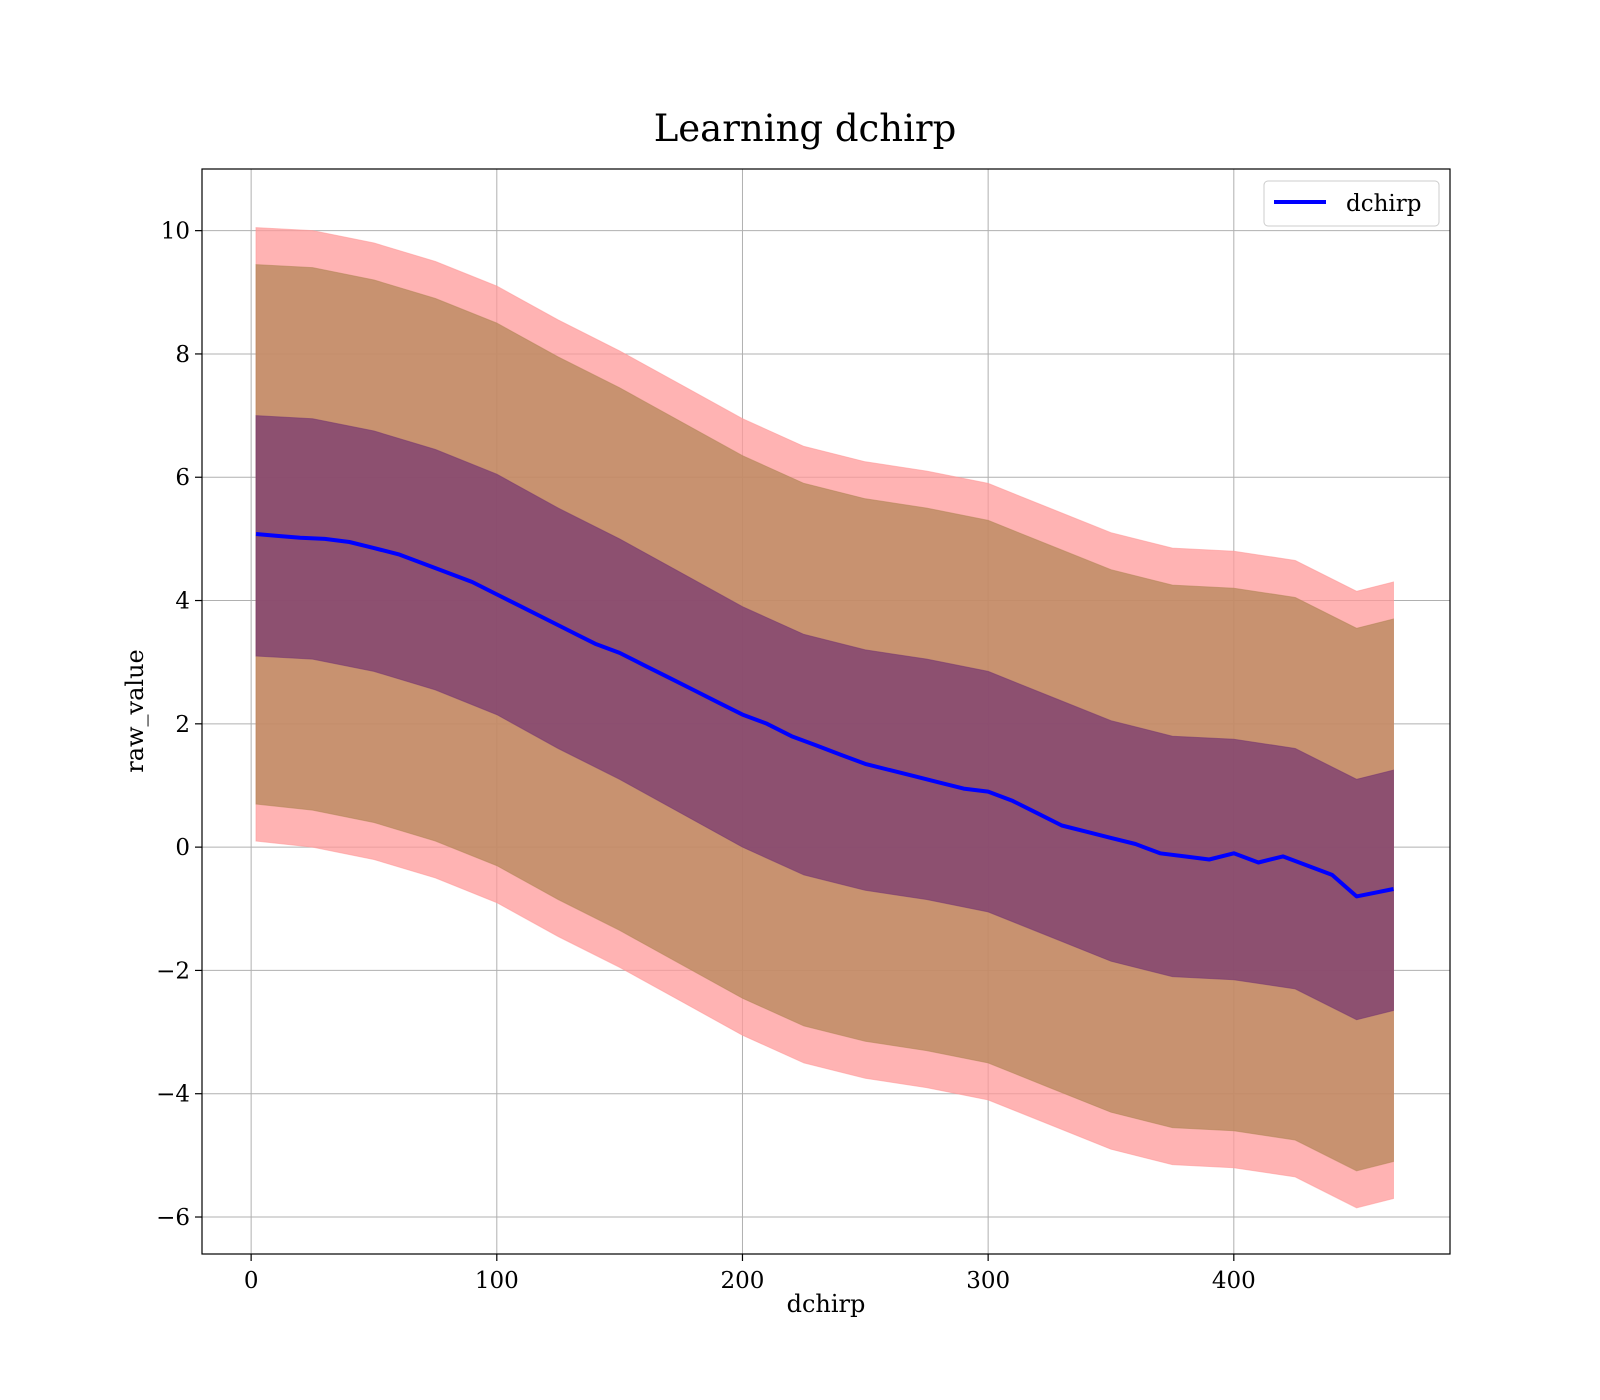  I want to click on y-tick-label: 2, so click(182, 725).